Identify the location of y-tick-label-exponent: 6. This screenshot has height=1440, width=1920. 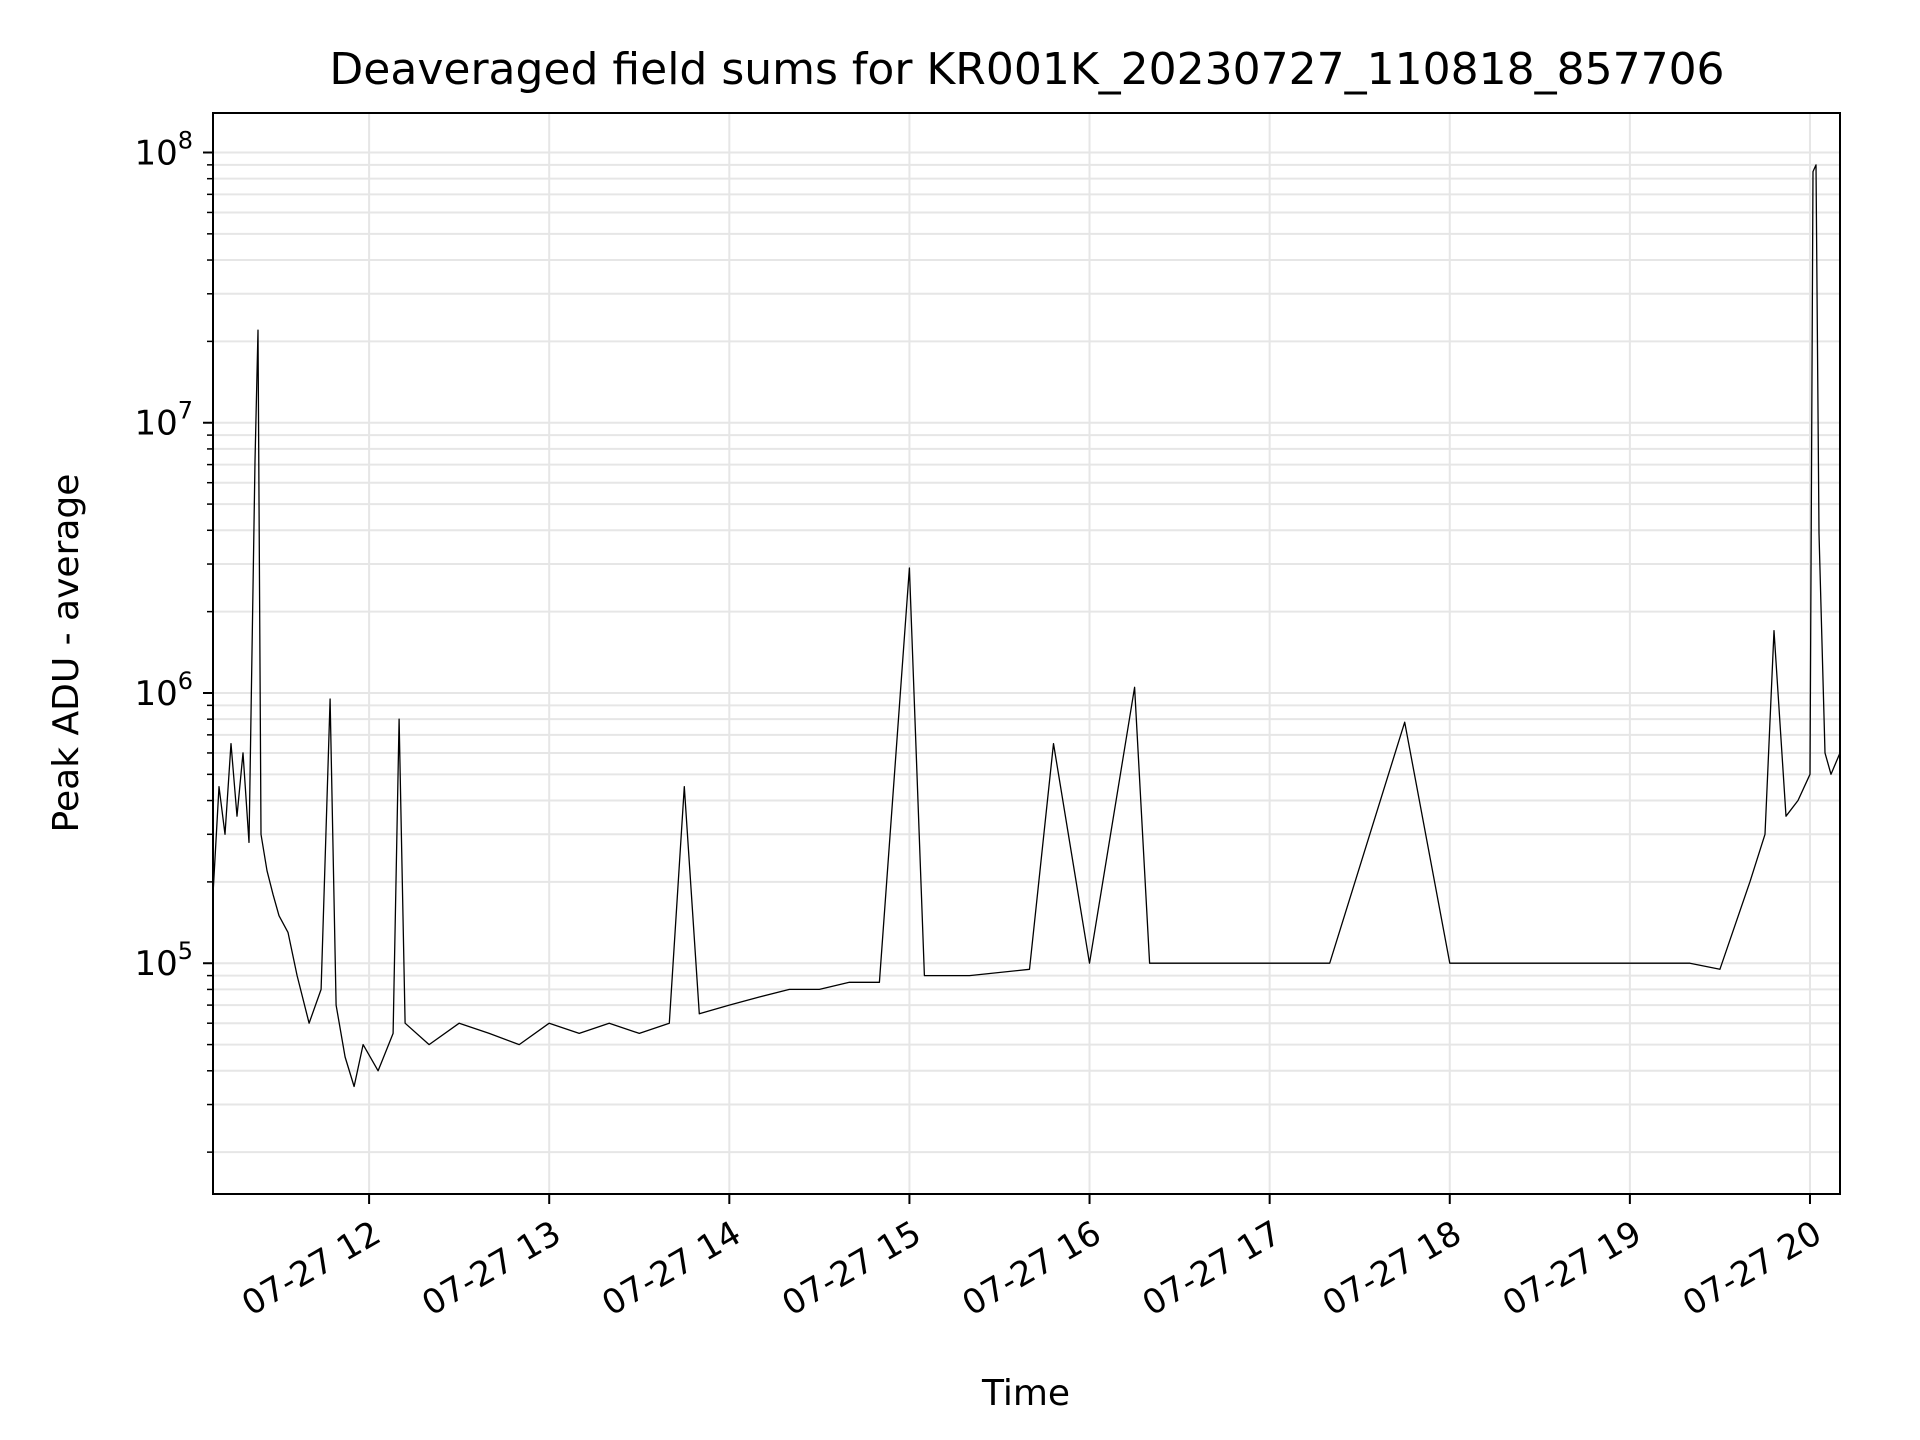
(185, 681).